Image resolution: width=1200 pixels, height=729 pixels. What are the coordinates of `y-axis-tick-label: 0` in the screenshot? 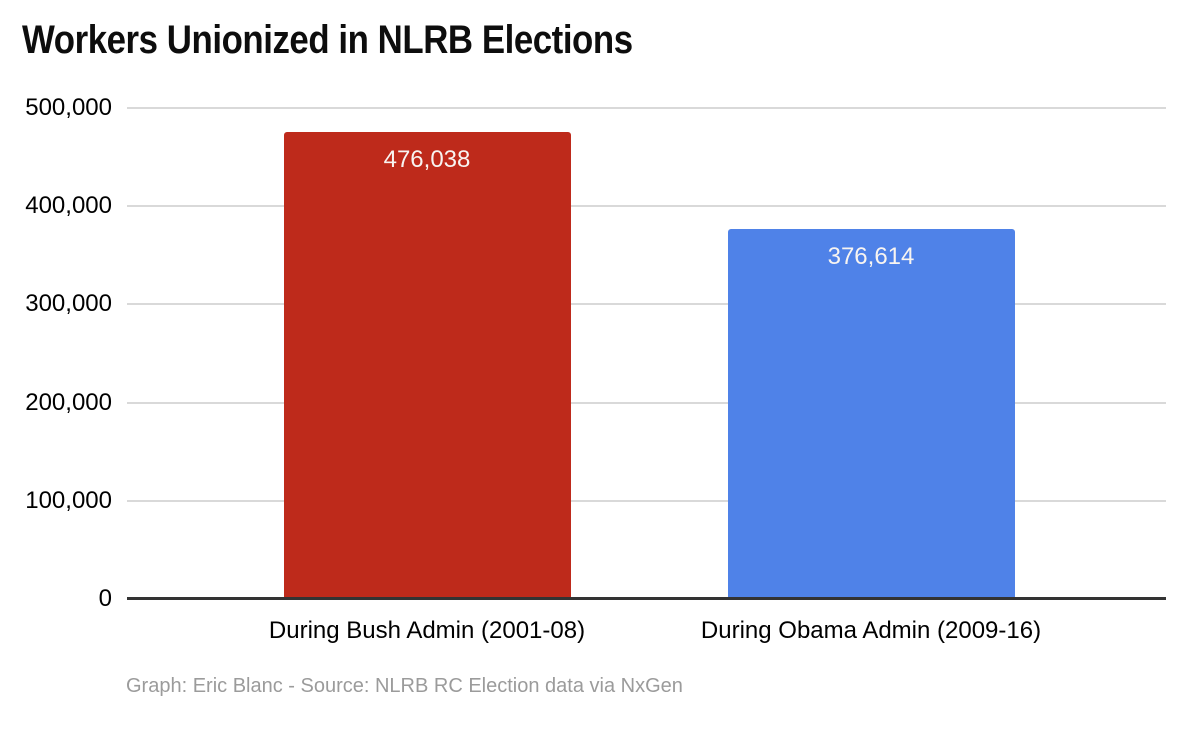 It's located at (105, 598).